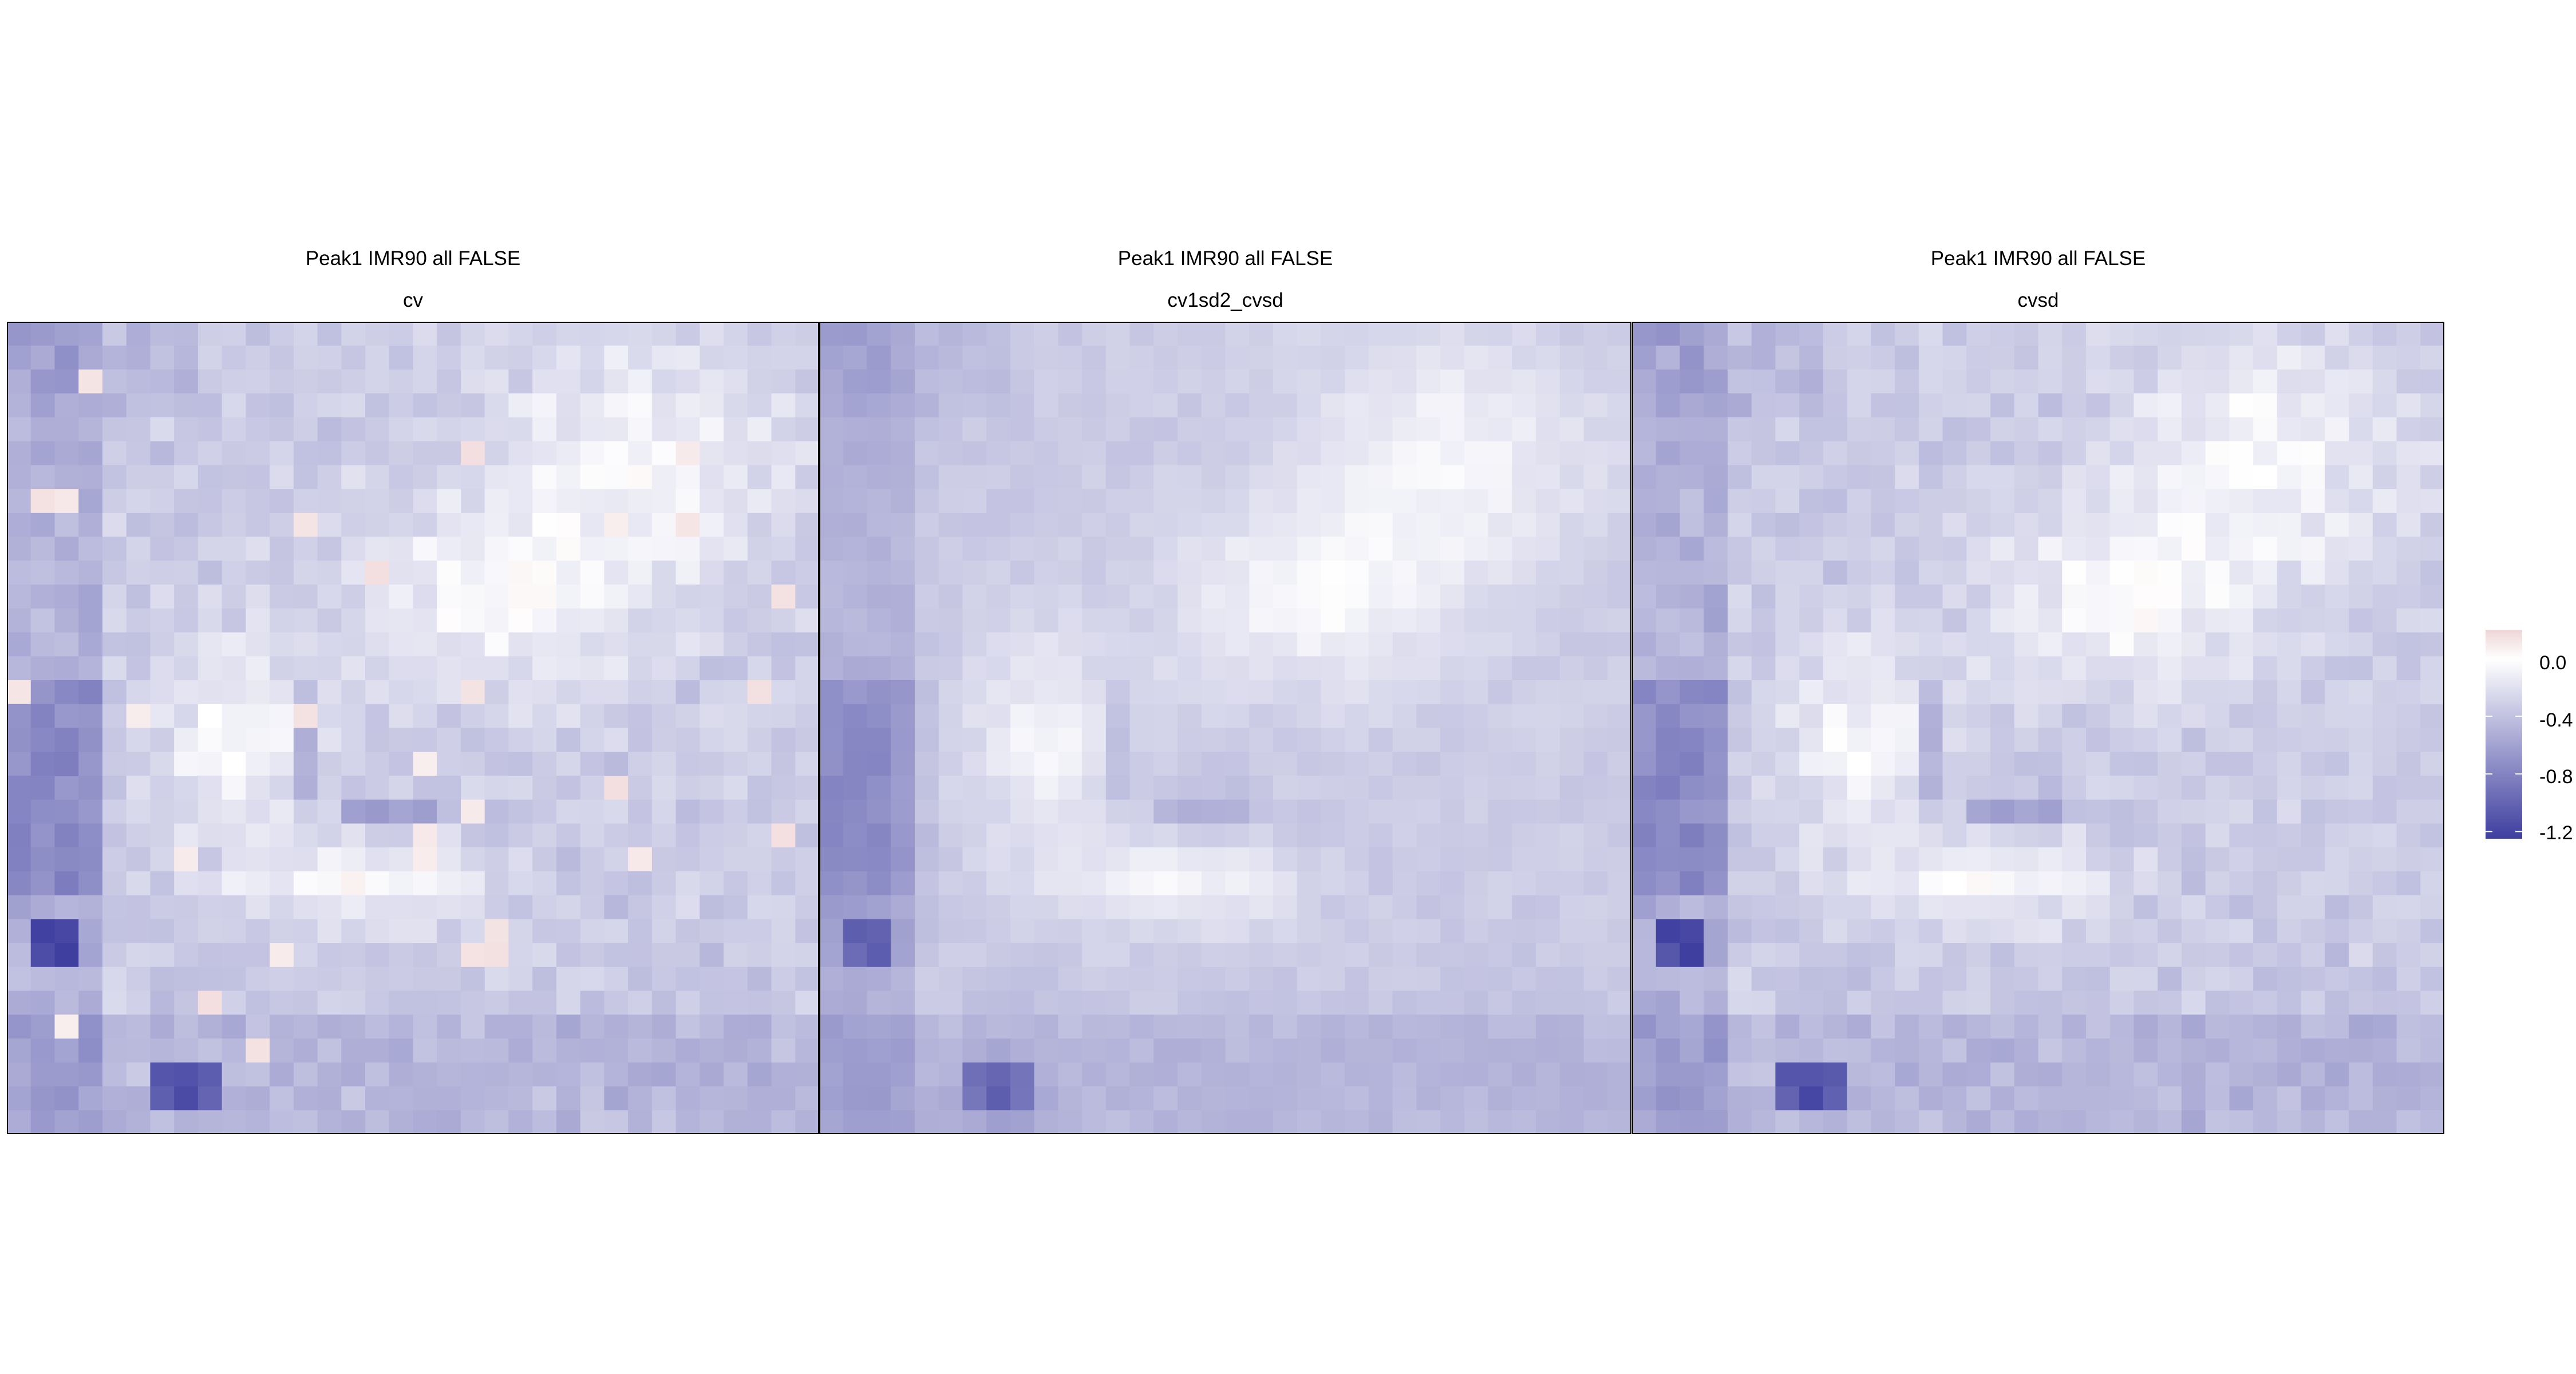  I want to click on legend-label-neg04: -0.4, so click(2556, 720).